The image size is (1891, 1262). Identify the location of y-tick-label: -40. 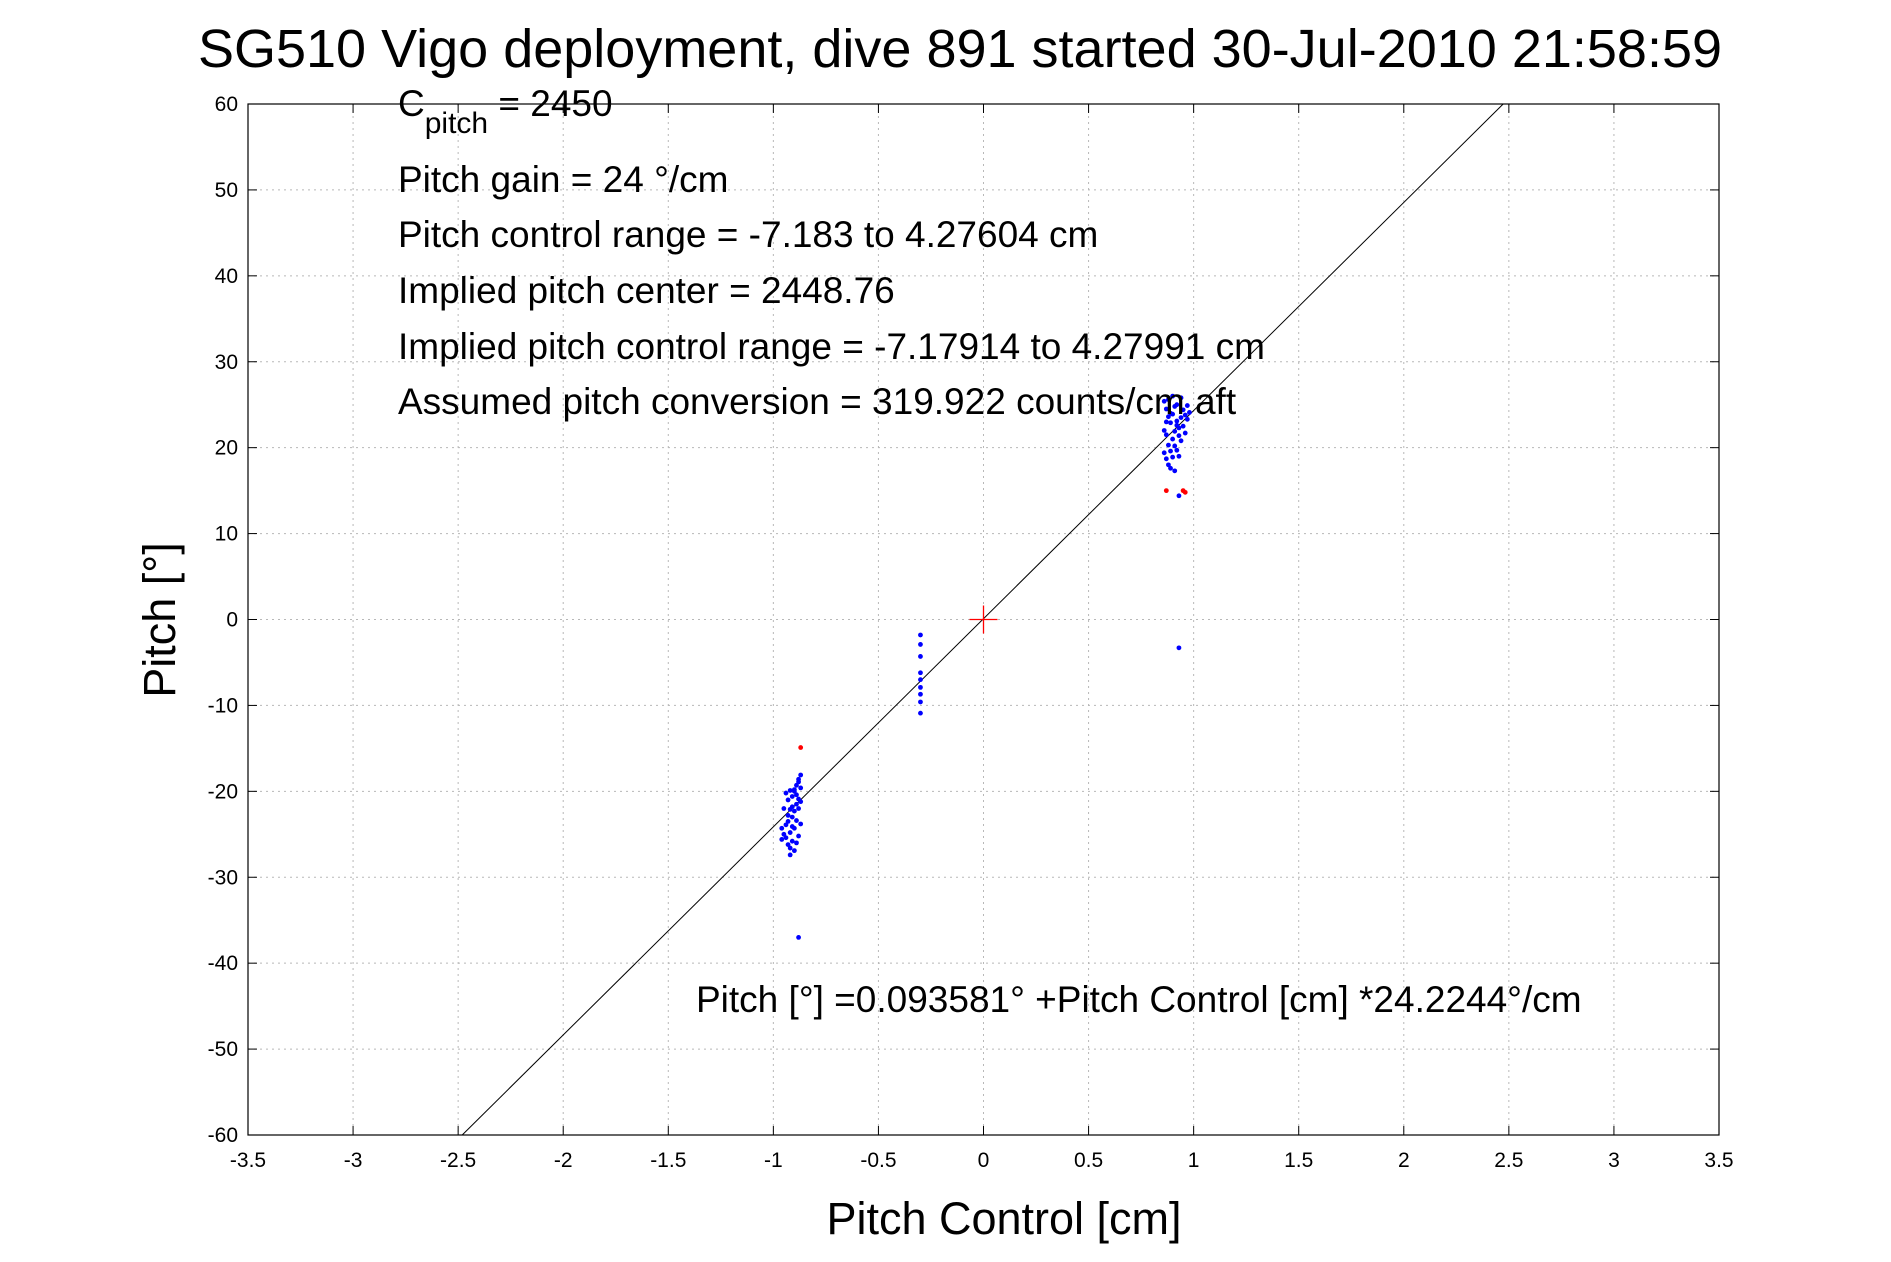
(223, 963).